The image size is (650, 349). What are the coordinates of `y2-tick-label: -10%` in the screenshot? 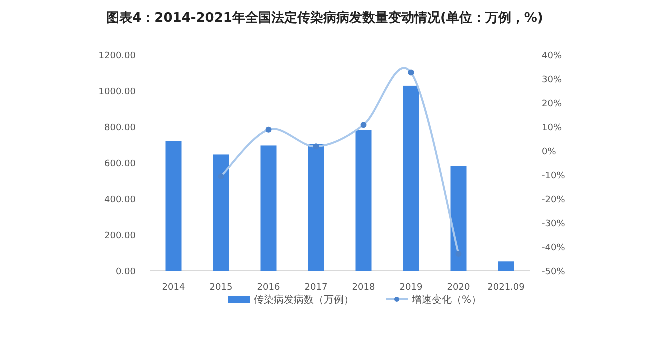 It's located at (554, 177).